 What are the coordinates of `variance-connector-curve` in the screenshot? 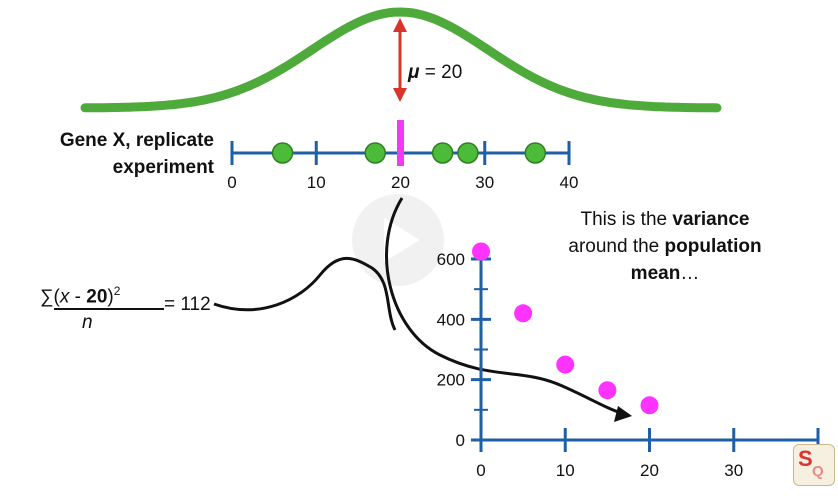 It's located at (505, 306).